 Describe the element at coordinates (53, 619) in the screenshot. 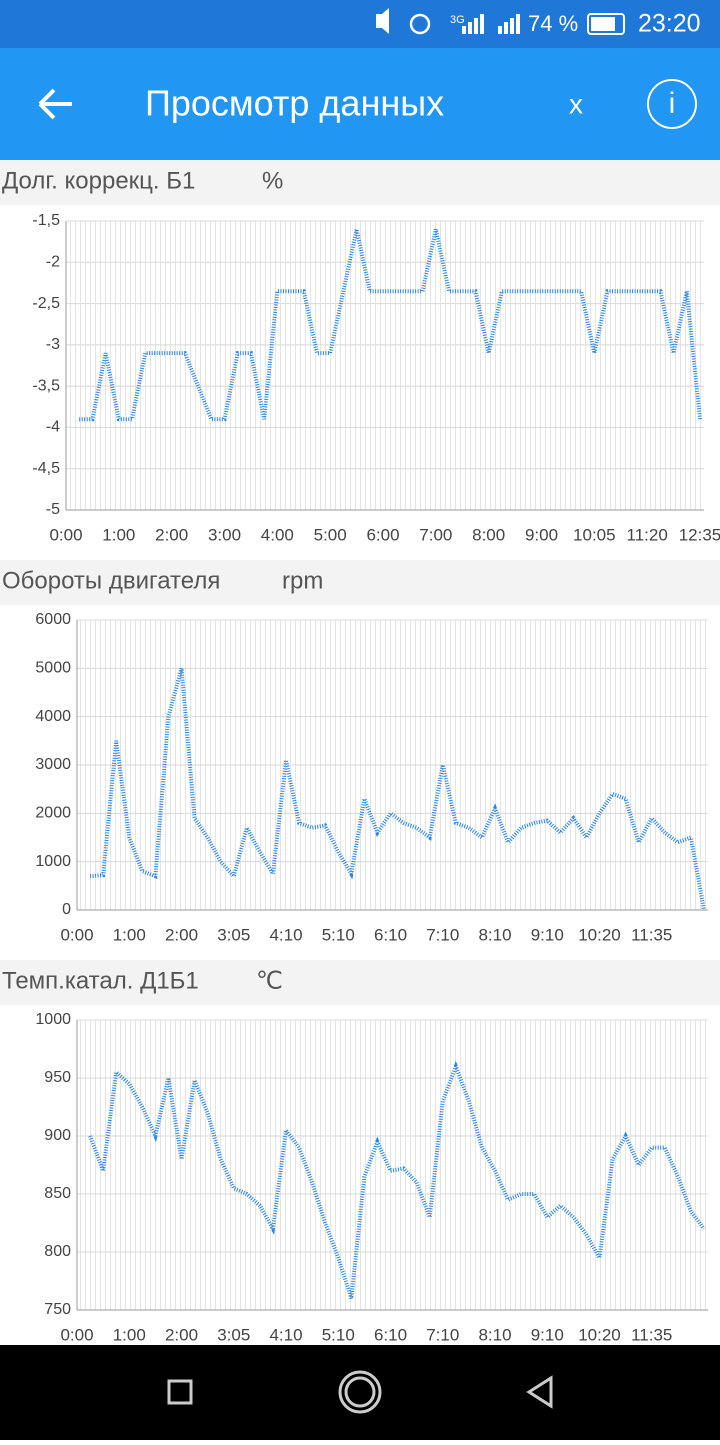

I see `y-tick-label: 6000` at that location.